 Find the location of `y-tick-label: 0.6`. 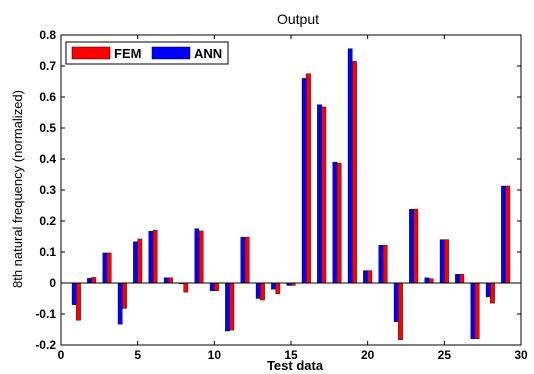

y-tick-label: 0.6 is located at coordinates (47, 97).